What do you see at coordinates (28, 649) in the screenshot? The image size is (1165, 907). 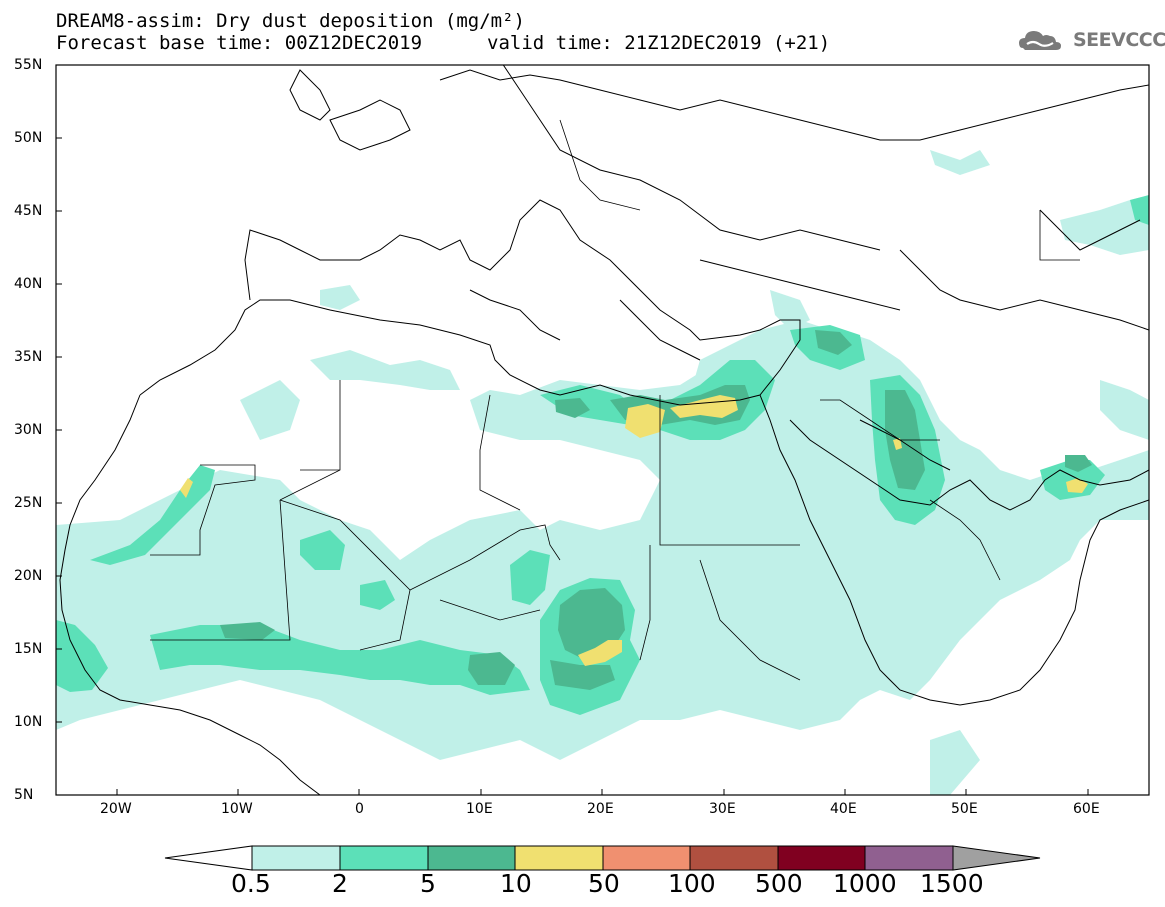 I see `lat-label: 15N` at bounding box center [28, 649].